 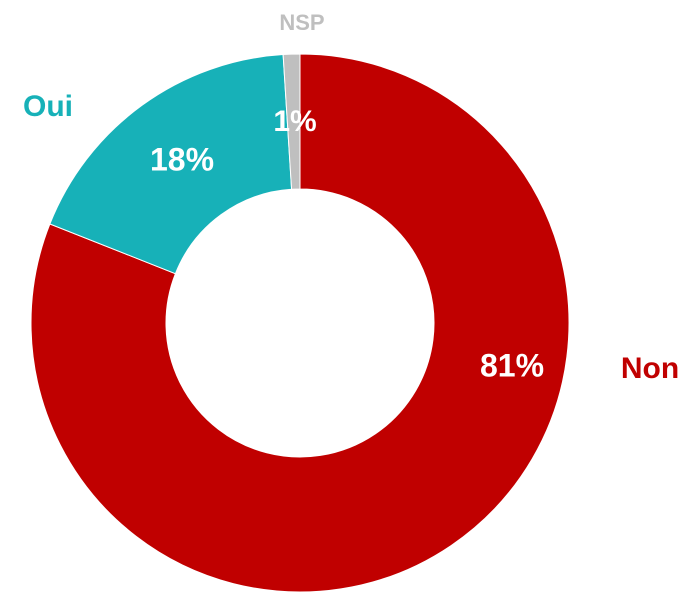 I want to click on value-label: 1%, so click(x=294, y=121).